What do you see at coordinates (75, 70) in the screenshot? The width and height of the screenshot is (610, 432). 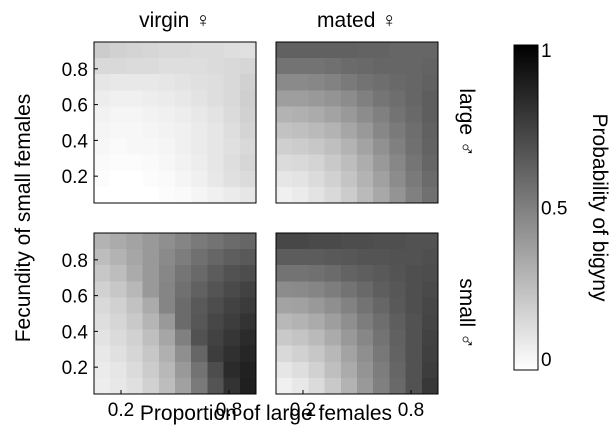 I see `y-tick-label: 0.8` at bounding box center [75, 70].